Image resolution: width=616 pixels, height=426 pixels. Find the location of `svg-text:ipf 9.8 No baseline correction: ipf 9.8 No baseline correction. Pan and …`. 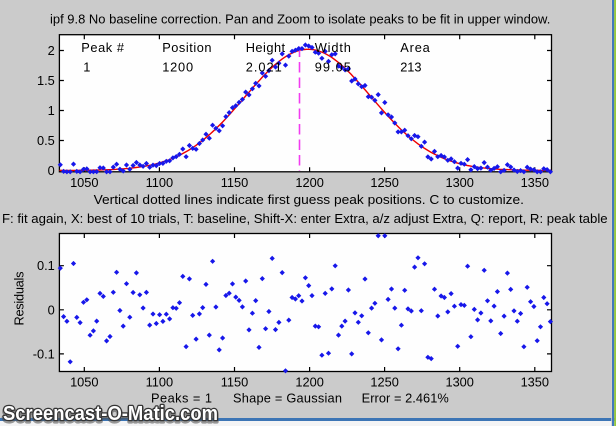

svg-text:ipf 9.8 No baseline correction: ipf 9.8 No baseline correction. Pan and … is located at coordinates (300, 18).